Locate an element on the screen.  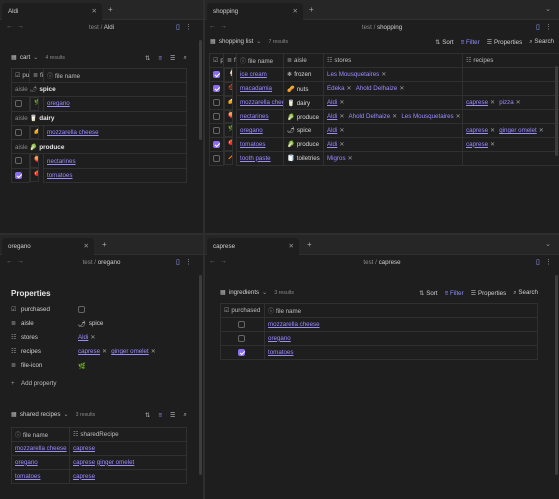
add-property-button: + Add property is located at coordinates (33, 383).